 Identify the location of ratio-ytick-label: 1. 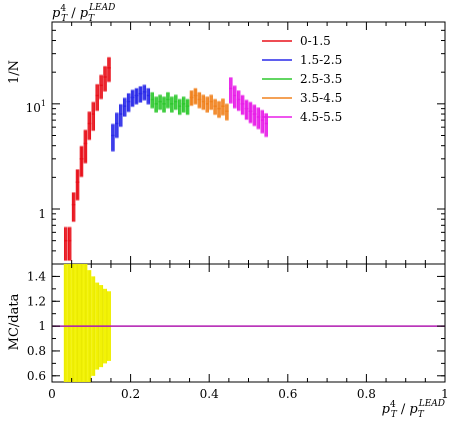
(42, 326).